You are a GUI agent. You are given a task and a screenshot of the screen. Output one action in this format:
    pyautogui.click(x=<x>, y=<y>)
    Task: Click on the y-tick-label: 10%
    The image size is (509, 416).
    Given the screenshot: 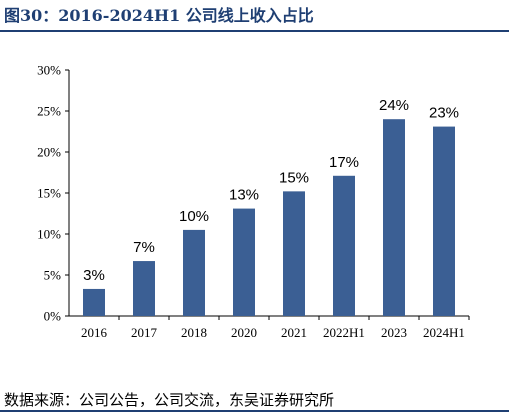 What is the action you would take?
    pyautogui.click(x=49, y=234)
    